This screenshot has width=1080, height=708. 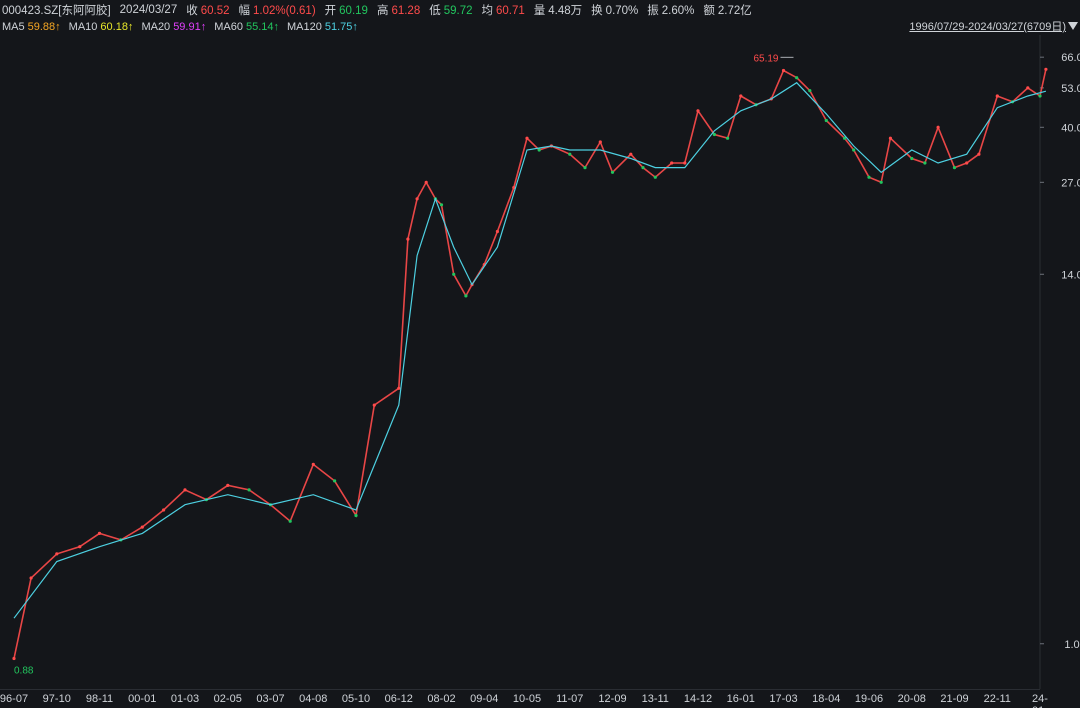 I want to click on ma20-entry: MA20 59.91↑, so click(x=173, y=27).